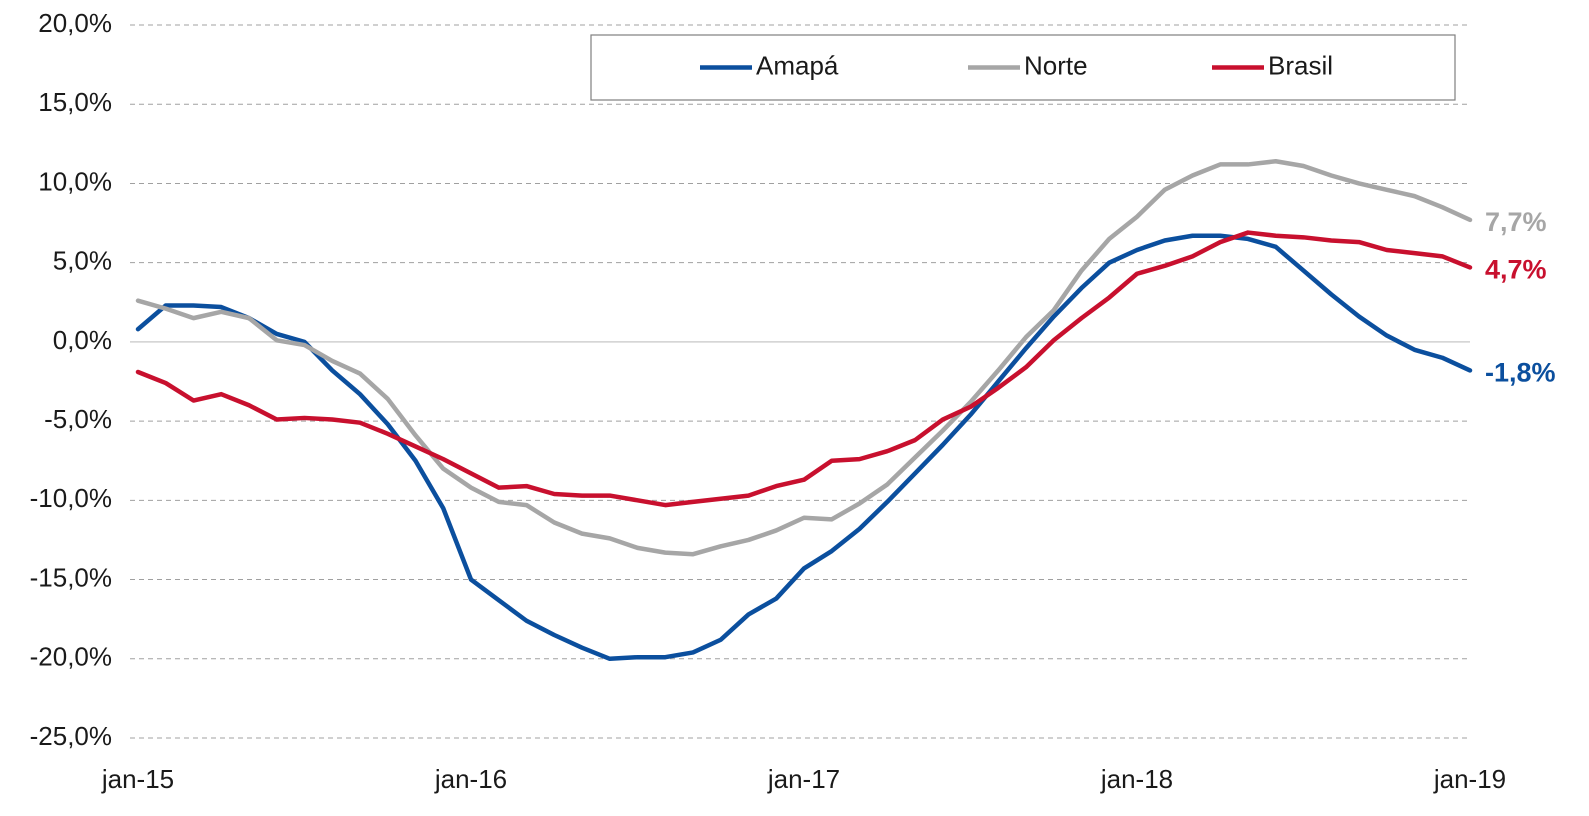 The width and height of the screenshot is (1589, 816). What do you see at coordinates (71, 577) in the screenshot?
I see `y-tick-label: -15,0%` at bounding box center [71, 577].